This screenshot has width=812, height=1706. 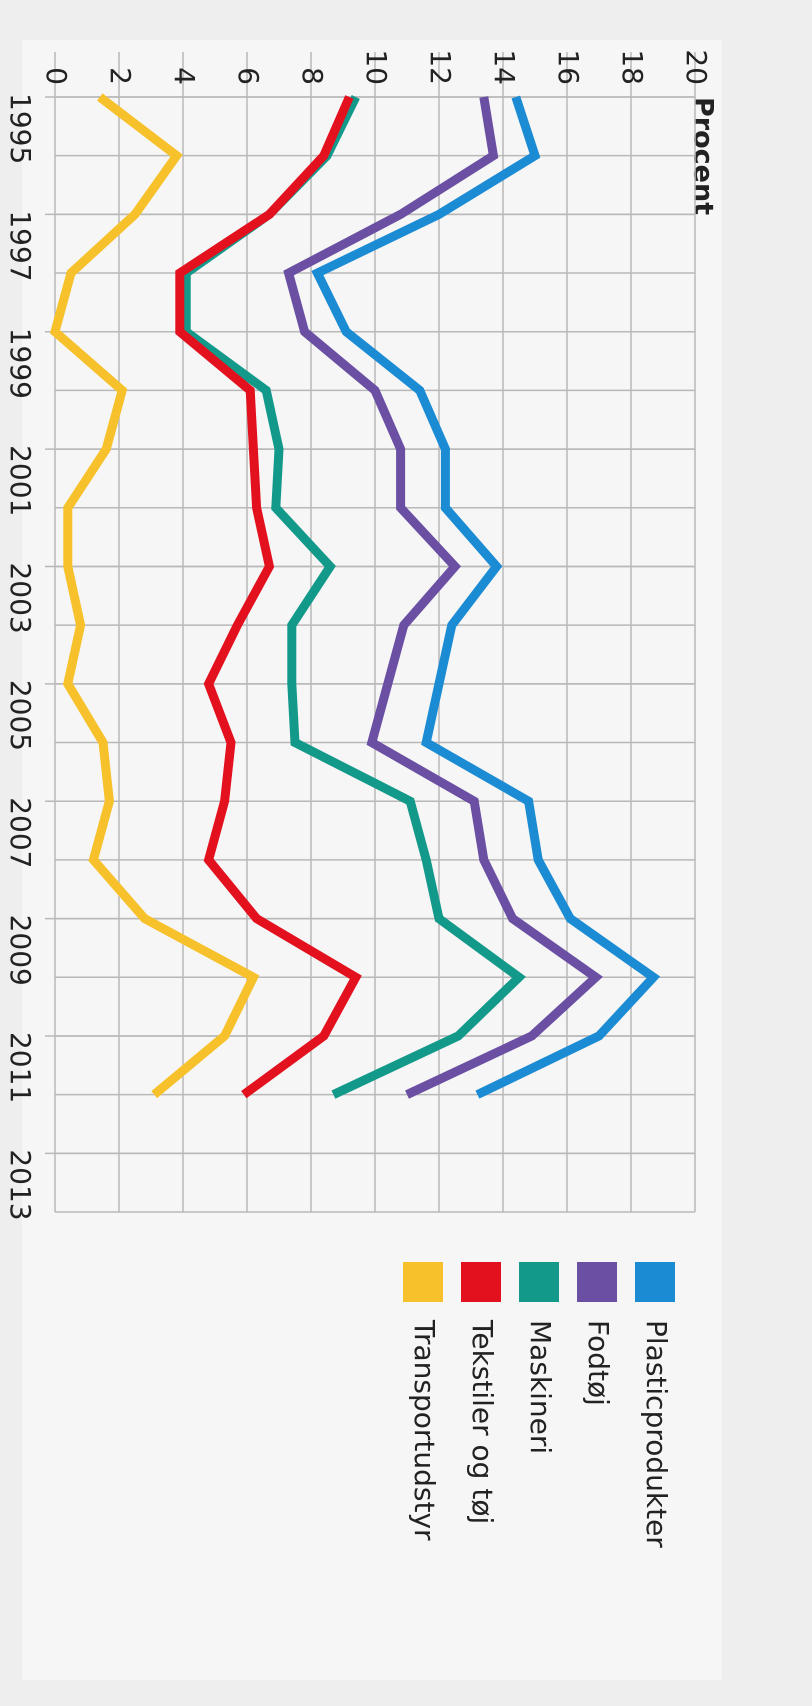 I want to click on legend-label: Tekstiler og tøj, so click(x=482, y=1421).